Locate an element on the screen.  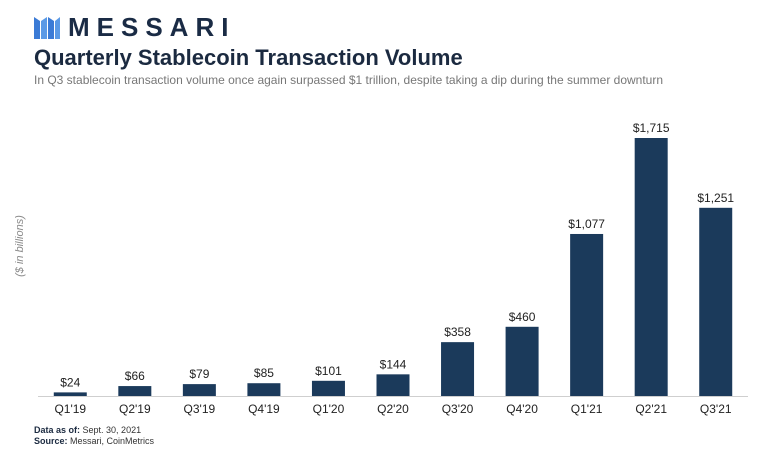
source-note: Source: Messari, CoinMetrics is located at coordinates (94, 441).